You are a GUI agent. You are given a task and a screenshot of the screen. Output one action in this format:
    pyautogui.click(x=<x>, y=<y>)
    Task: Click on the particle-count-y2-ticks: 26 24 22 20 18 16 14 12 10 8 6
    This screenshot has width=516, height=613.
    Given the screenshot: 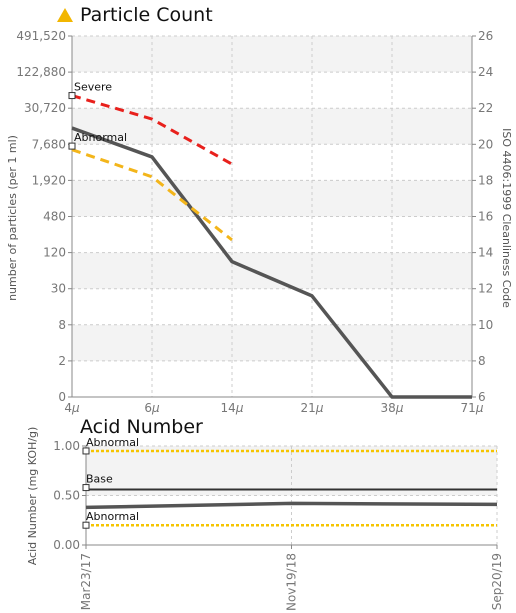 What is the action you would take?
    pyautogui.click(x=482, y=216)
    